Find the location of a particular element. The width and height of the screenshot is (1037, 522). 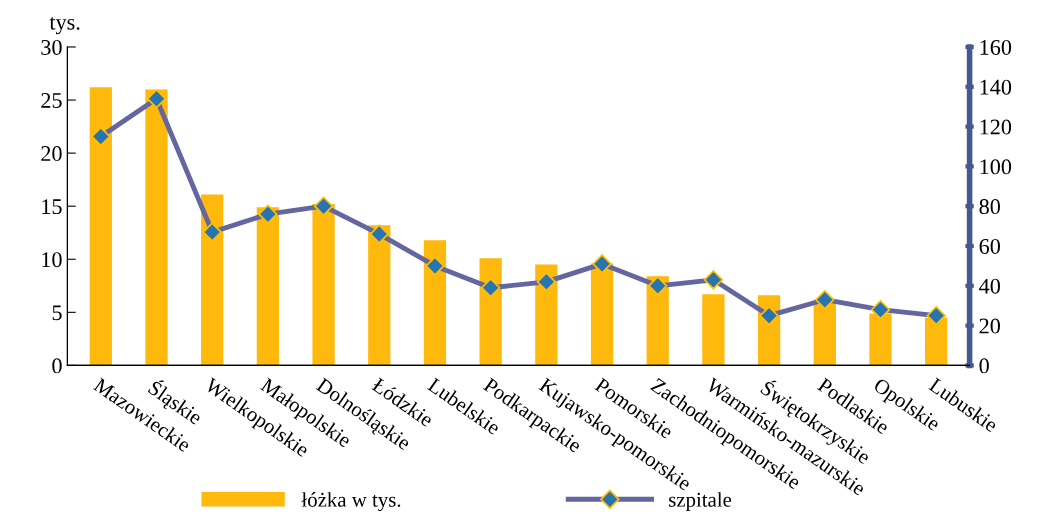

y2-tick-label: 20 is located at coordinates (989, 326).